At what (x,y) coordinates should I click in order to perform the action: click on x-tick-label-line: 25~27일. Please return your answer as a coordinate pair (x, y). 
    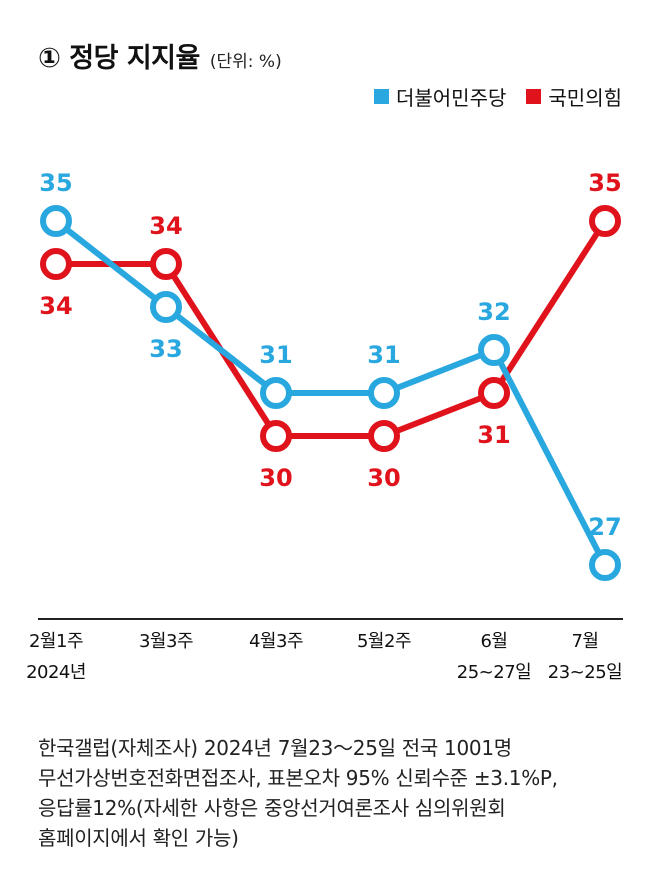
    Looking at the image, I should click on (494, 672).